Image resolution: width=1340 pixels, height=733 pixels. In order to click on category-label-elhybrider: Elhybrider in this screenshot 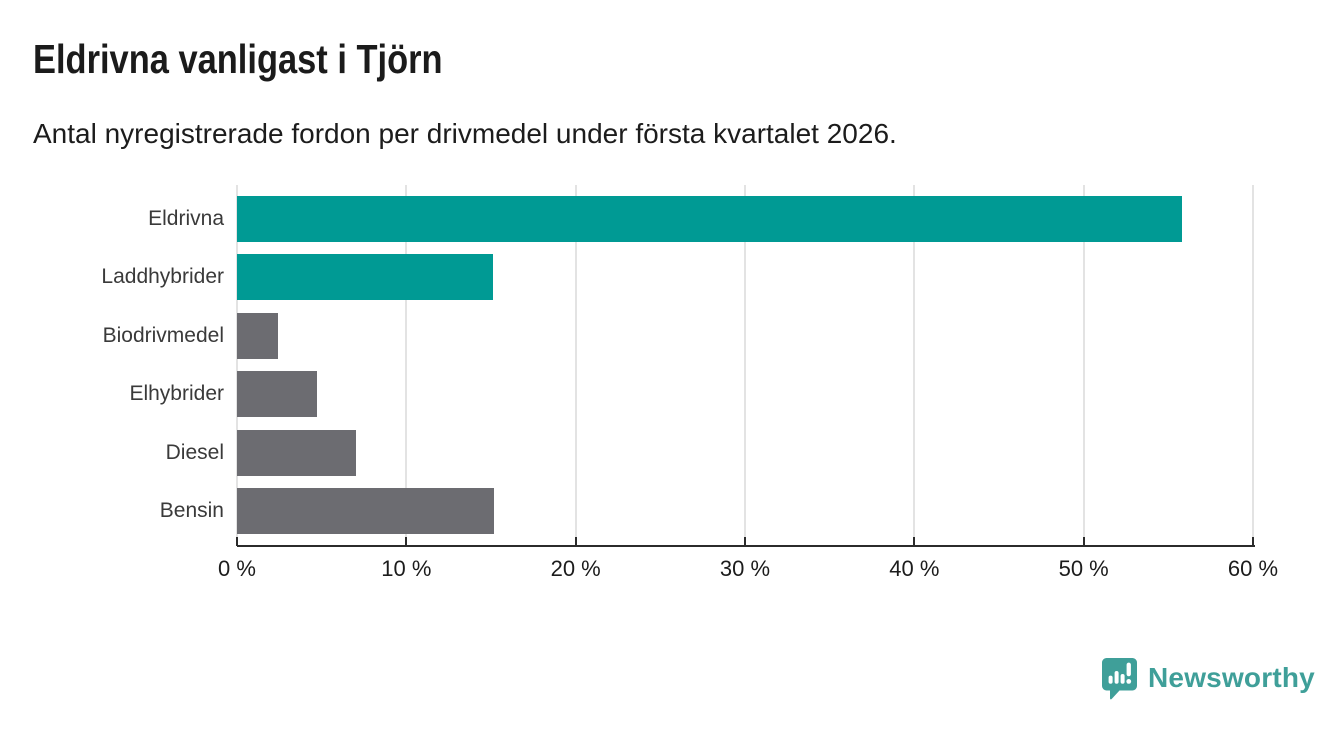, I will do `click(176, 394)`.